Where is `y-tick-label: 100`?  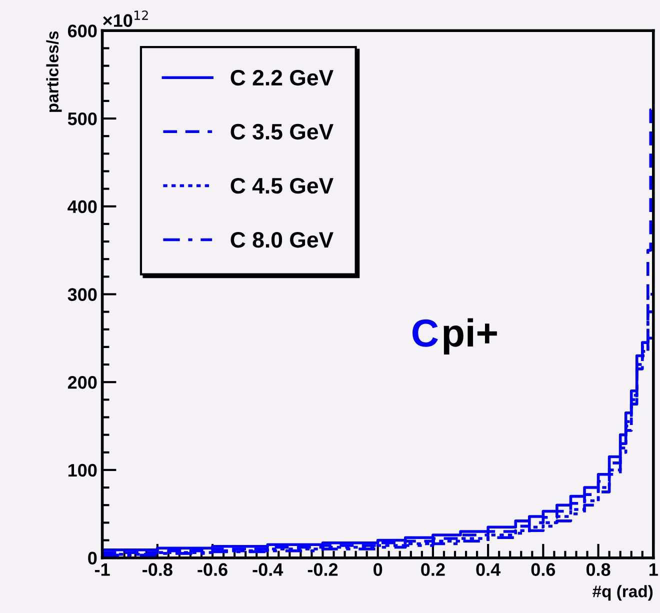 y-tick-label: 100 is located at coordinates (82, 470).